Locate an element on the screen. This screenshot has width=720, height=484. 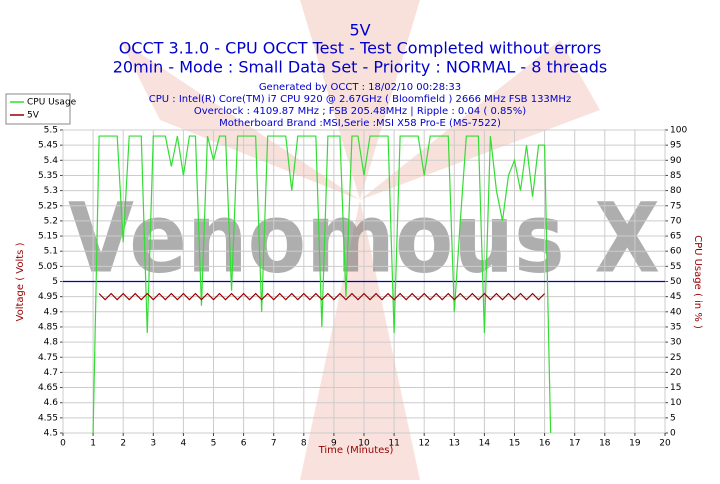
x-tick-label: 19 is located at coordinates (635, 444).